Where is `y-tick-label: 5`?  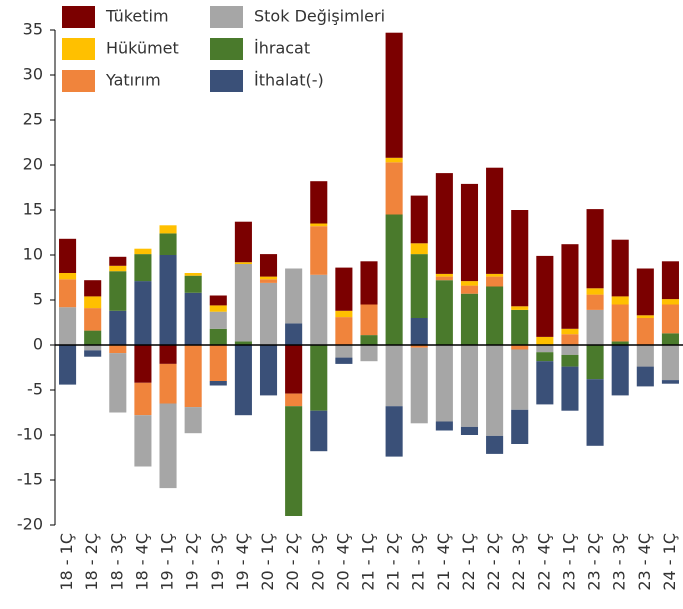
y-tick-label: 5 is located at coordinates (38, 299).